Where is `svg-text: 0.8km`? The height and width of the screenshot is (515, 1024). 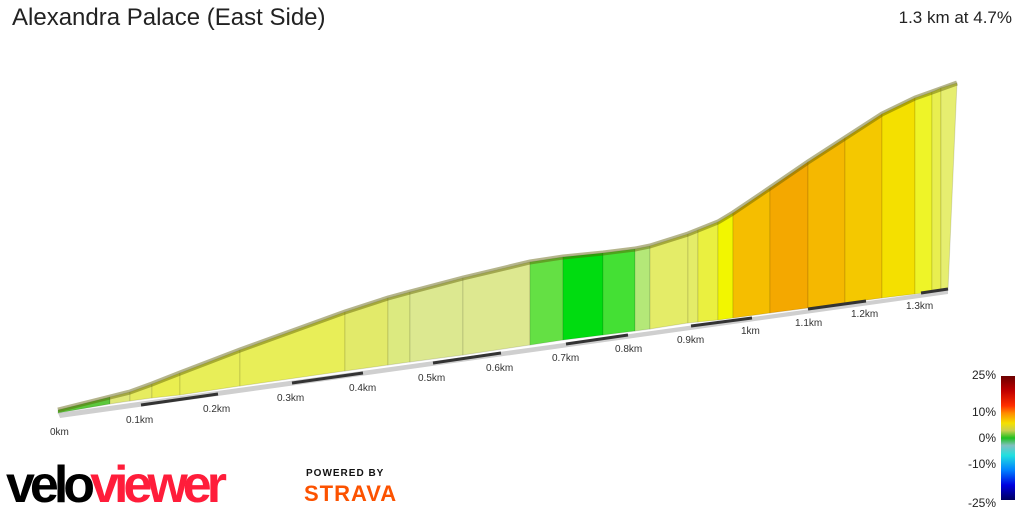
svg-text: 0.8km is located at coordinates (628, 349).